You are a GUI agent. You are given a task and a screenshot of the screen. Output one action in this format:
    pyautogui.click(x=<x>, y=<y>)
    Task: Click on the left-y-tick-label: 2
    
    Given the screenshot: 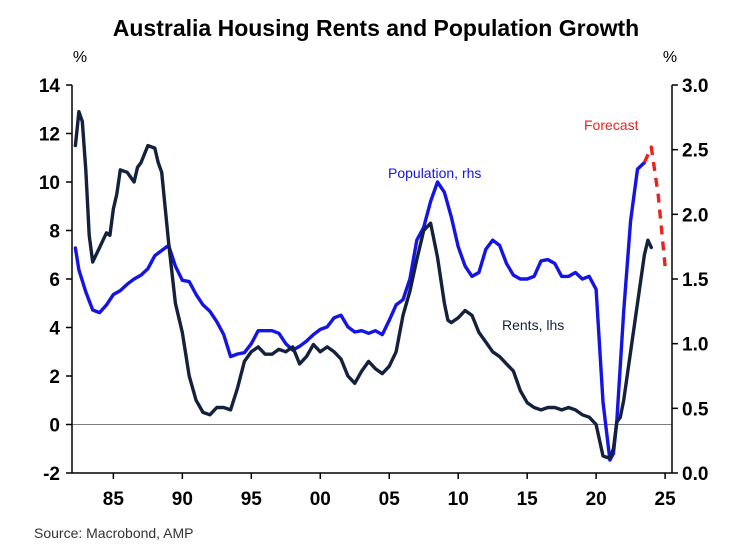 What is the action you would take?
    pyautogui.click(x=54, y=377)
    